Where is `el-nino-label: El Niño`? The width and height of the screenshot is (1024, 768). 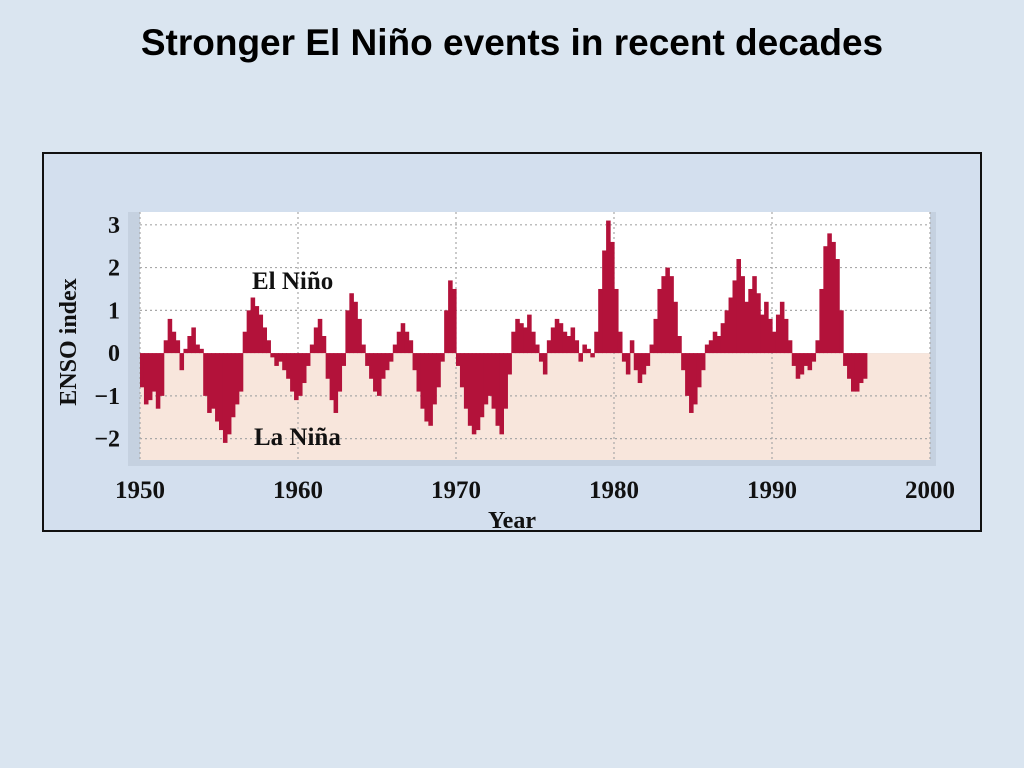 el-nino-label: El Niño is located at coordinates (292, 281).